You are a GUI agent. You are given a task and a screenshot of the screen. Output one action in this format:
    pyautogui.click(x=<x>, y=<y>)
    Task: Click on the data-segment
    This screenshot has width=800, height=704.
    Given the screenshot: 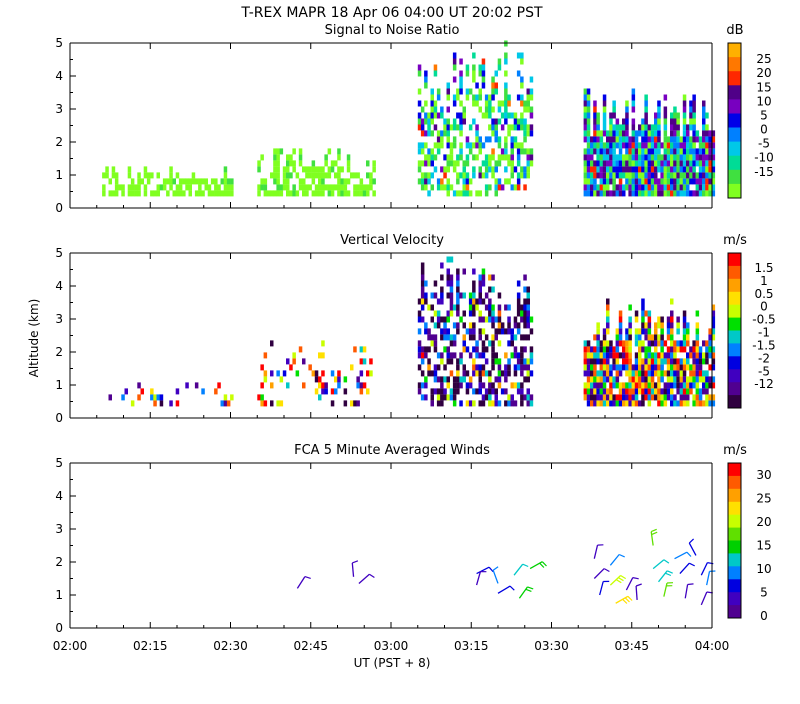 What is the action you would take?
    pyautogui.click(x=316, y=172)
    